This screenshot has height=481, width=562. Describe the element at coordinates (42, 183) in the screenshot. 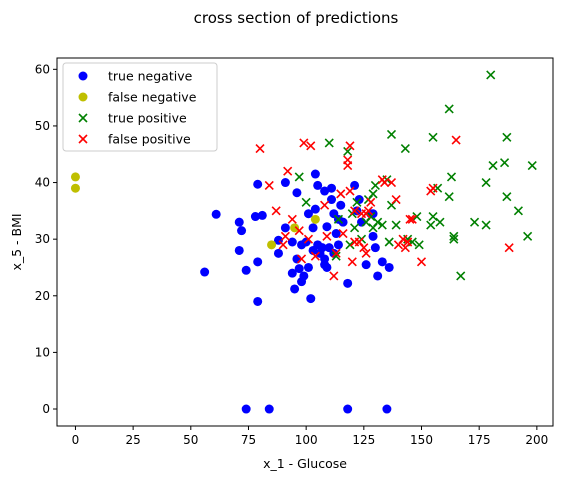

I see `y-tick-label: 40` at that location.